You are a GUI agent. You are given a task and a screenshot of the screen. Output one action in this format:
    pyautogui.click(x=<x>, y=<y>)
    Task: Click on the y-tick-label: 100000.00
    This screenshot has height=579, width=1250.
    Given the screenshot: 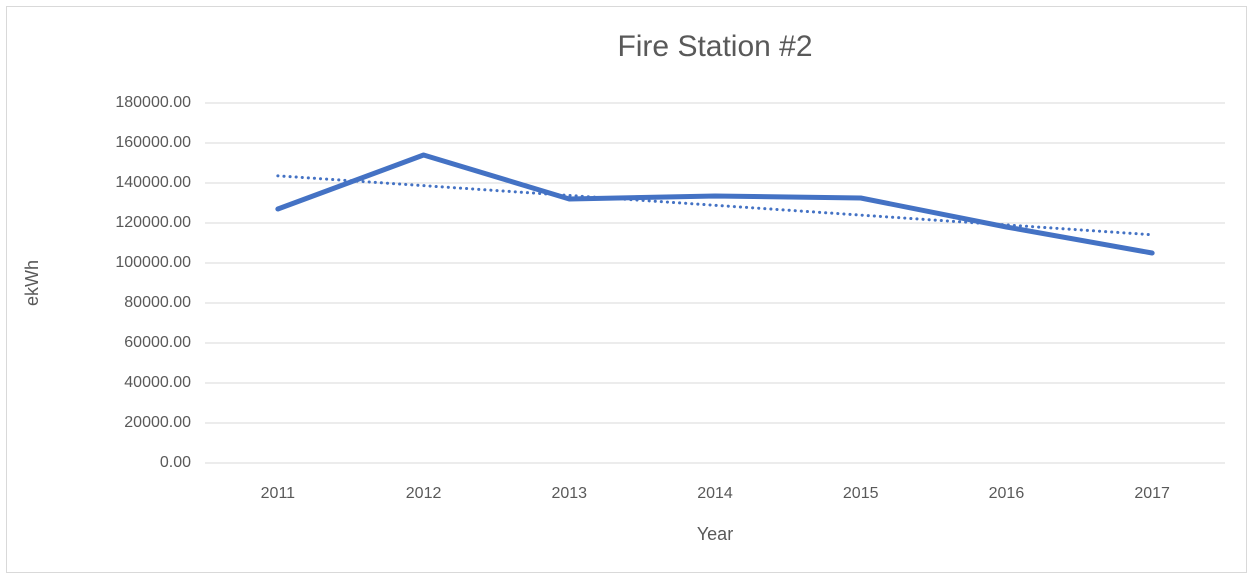 What is the action you would take?
    pyautogui.click(x=153, y=262)
    